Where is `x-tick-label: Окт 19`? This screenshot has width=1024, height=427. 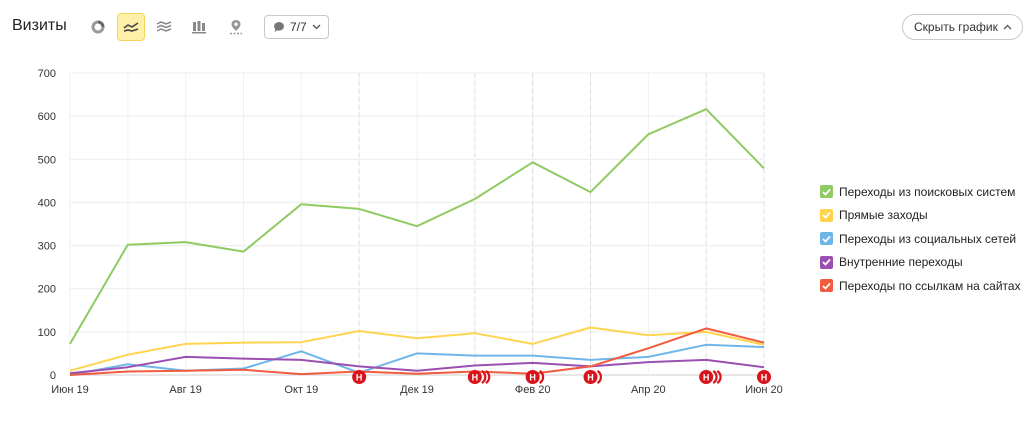 x-tick-label: Окт 19 is located at coordinates (301, 390).